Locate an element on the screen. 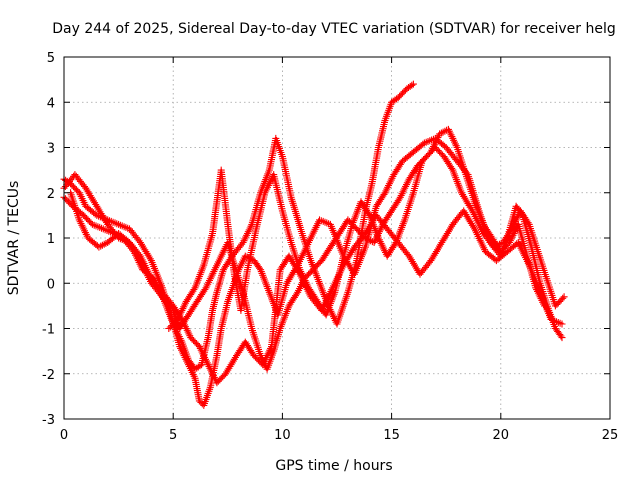 Image resolution: width=640 pixels, height=480 pixels. y-tick-label: 4 is located at coordinates (51, 103).